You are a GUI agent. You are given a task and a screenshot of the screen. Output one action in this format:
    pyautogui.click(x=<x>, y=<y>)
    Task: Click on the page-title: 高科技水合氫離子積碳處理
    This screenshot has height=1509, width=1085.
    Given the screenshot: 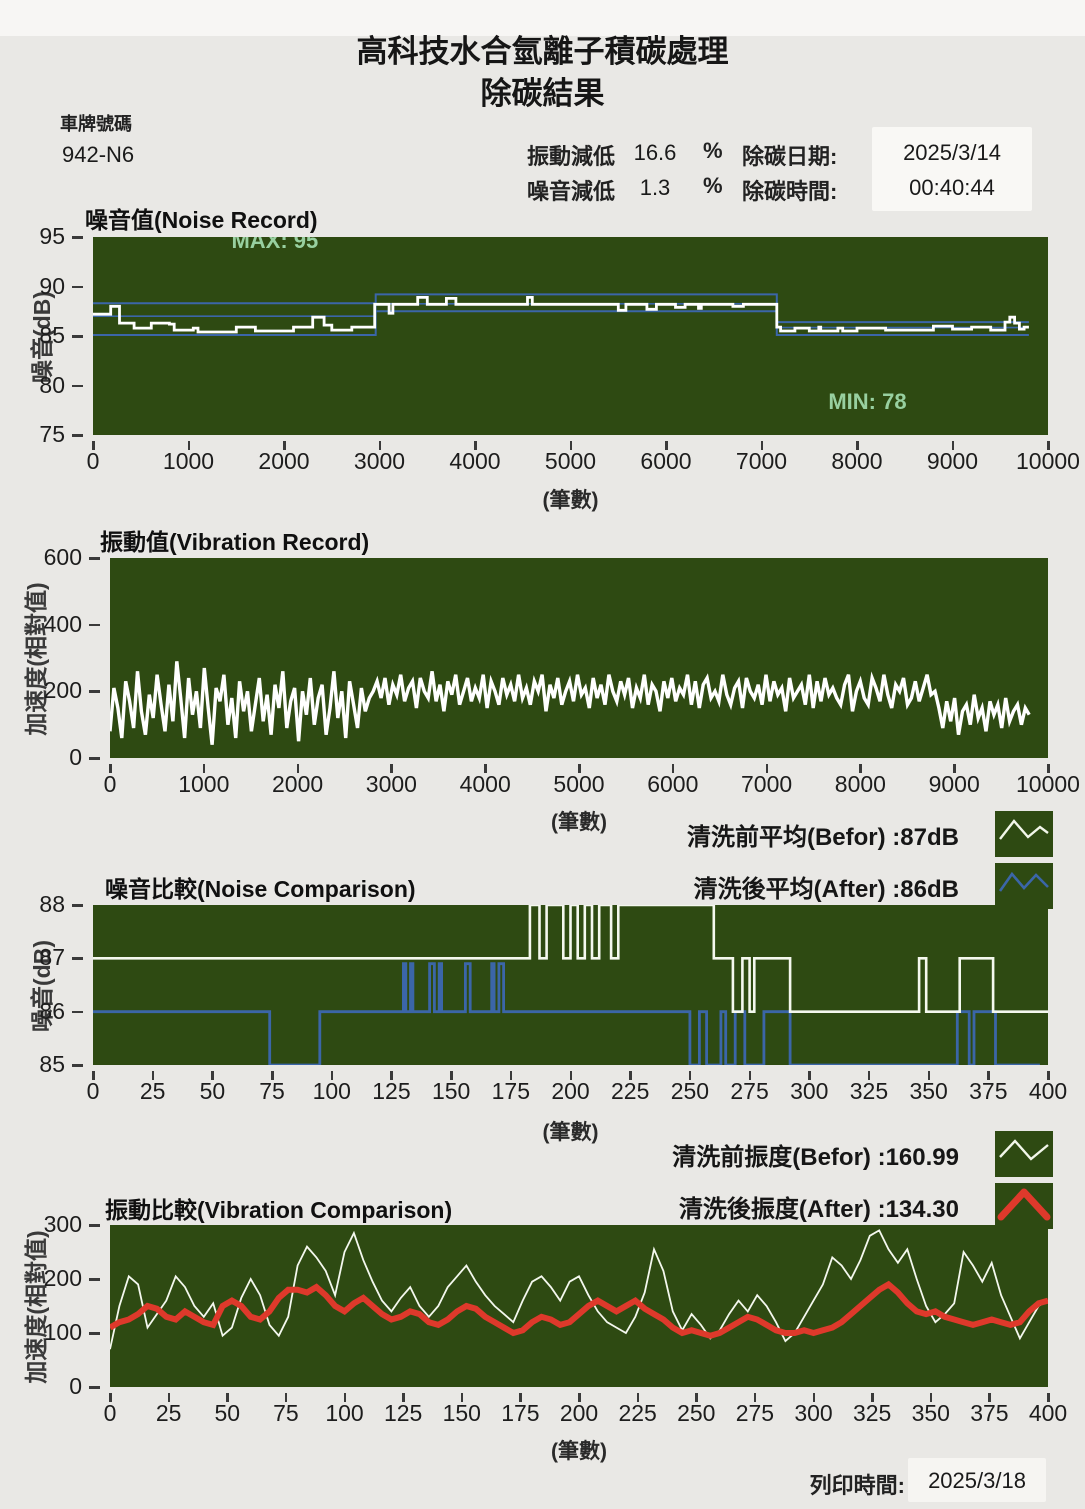 What is the action you would take?
    pyautogui.click(x=542, y=51)
    